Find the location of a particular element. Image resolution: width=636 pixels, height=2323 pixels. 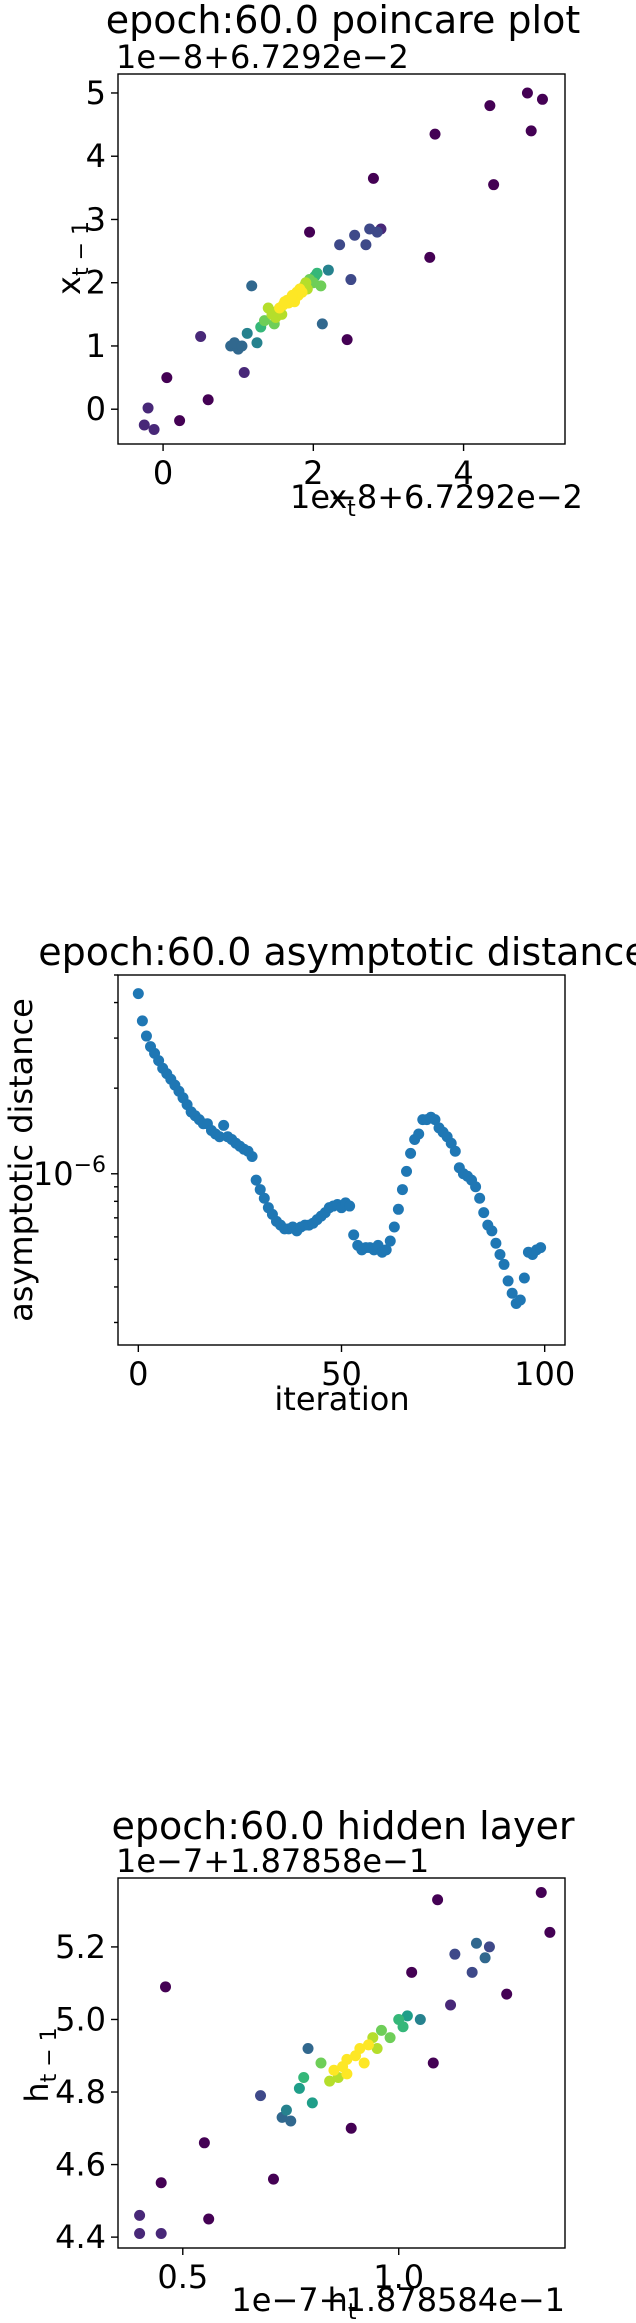

y-tick-label: 5.0 is located at coordinates (80, 2019).